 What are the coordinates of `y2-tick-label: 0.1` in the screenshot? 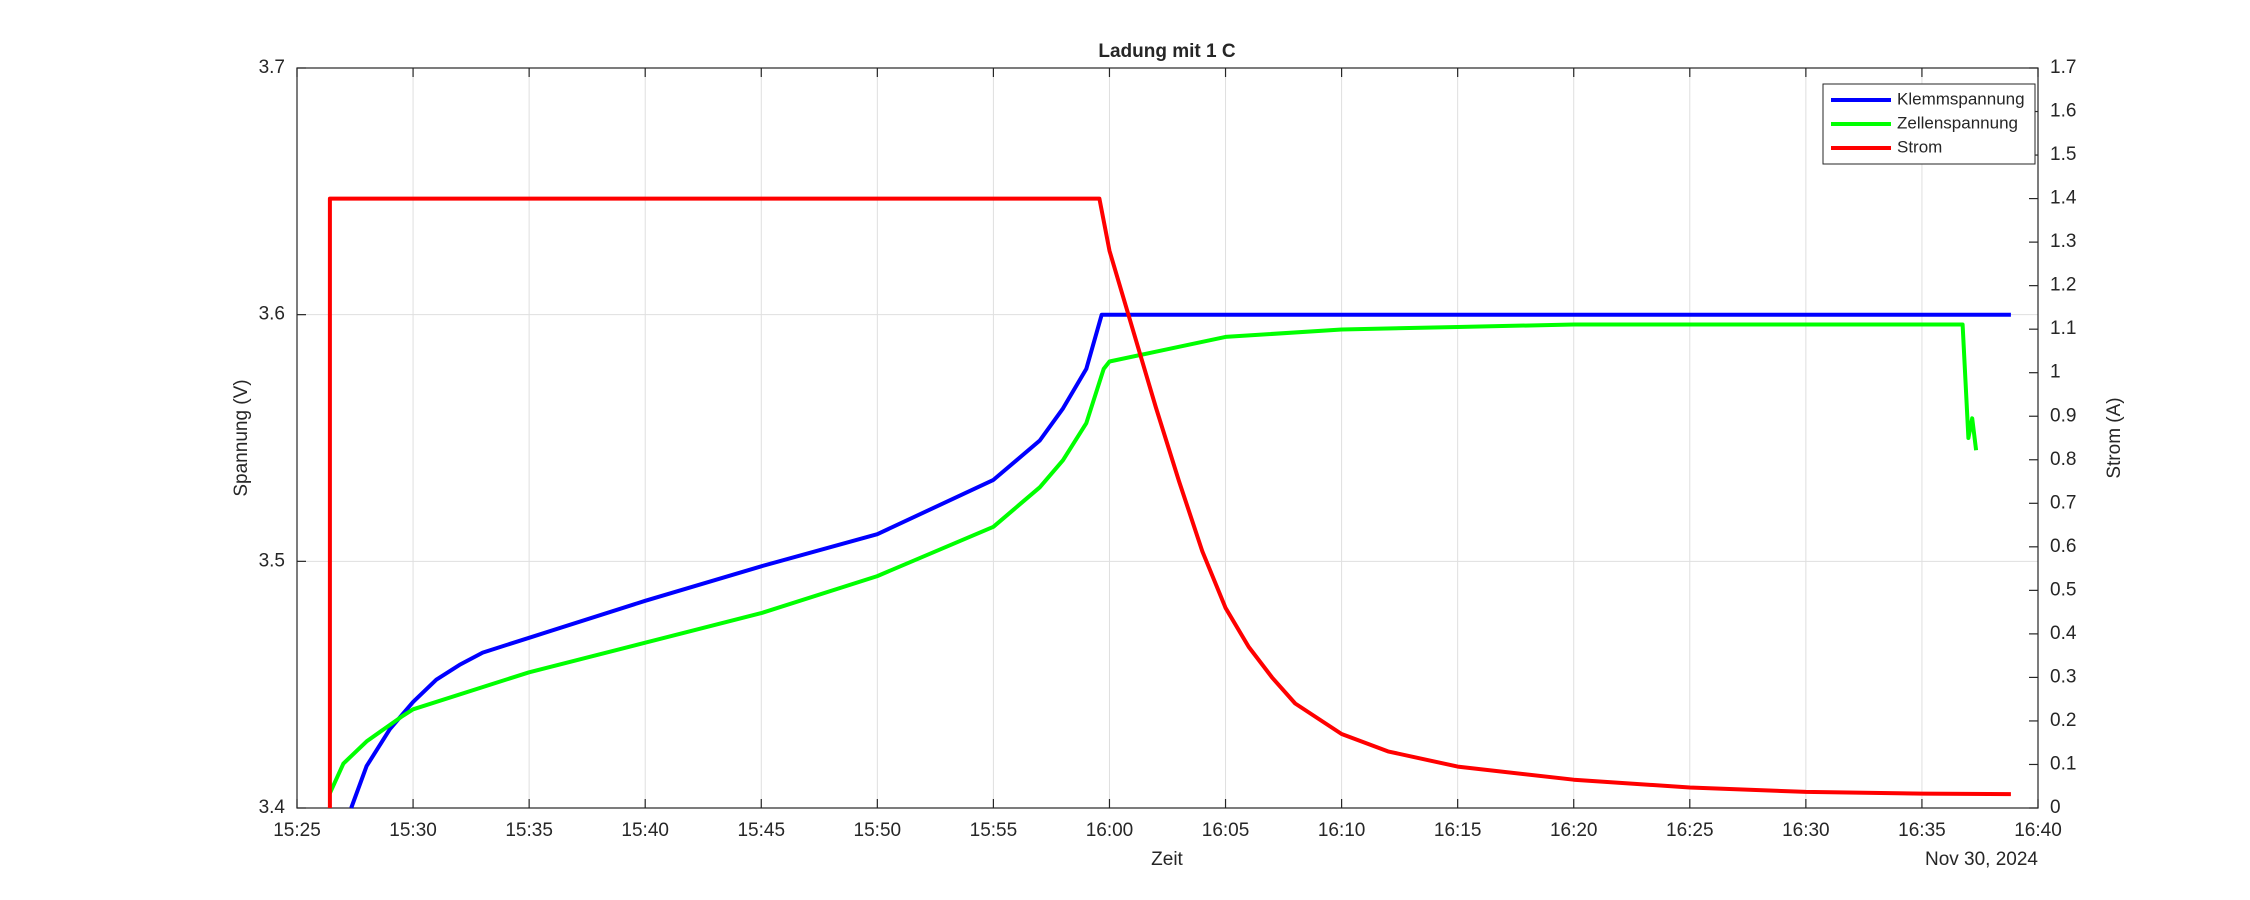 It's located at (2063, 763).